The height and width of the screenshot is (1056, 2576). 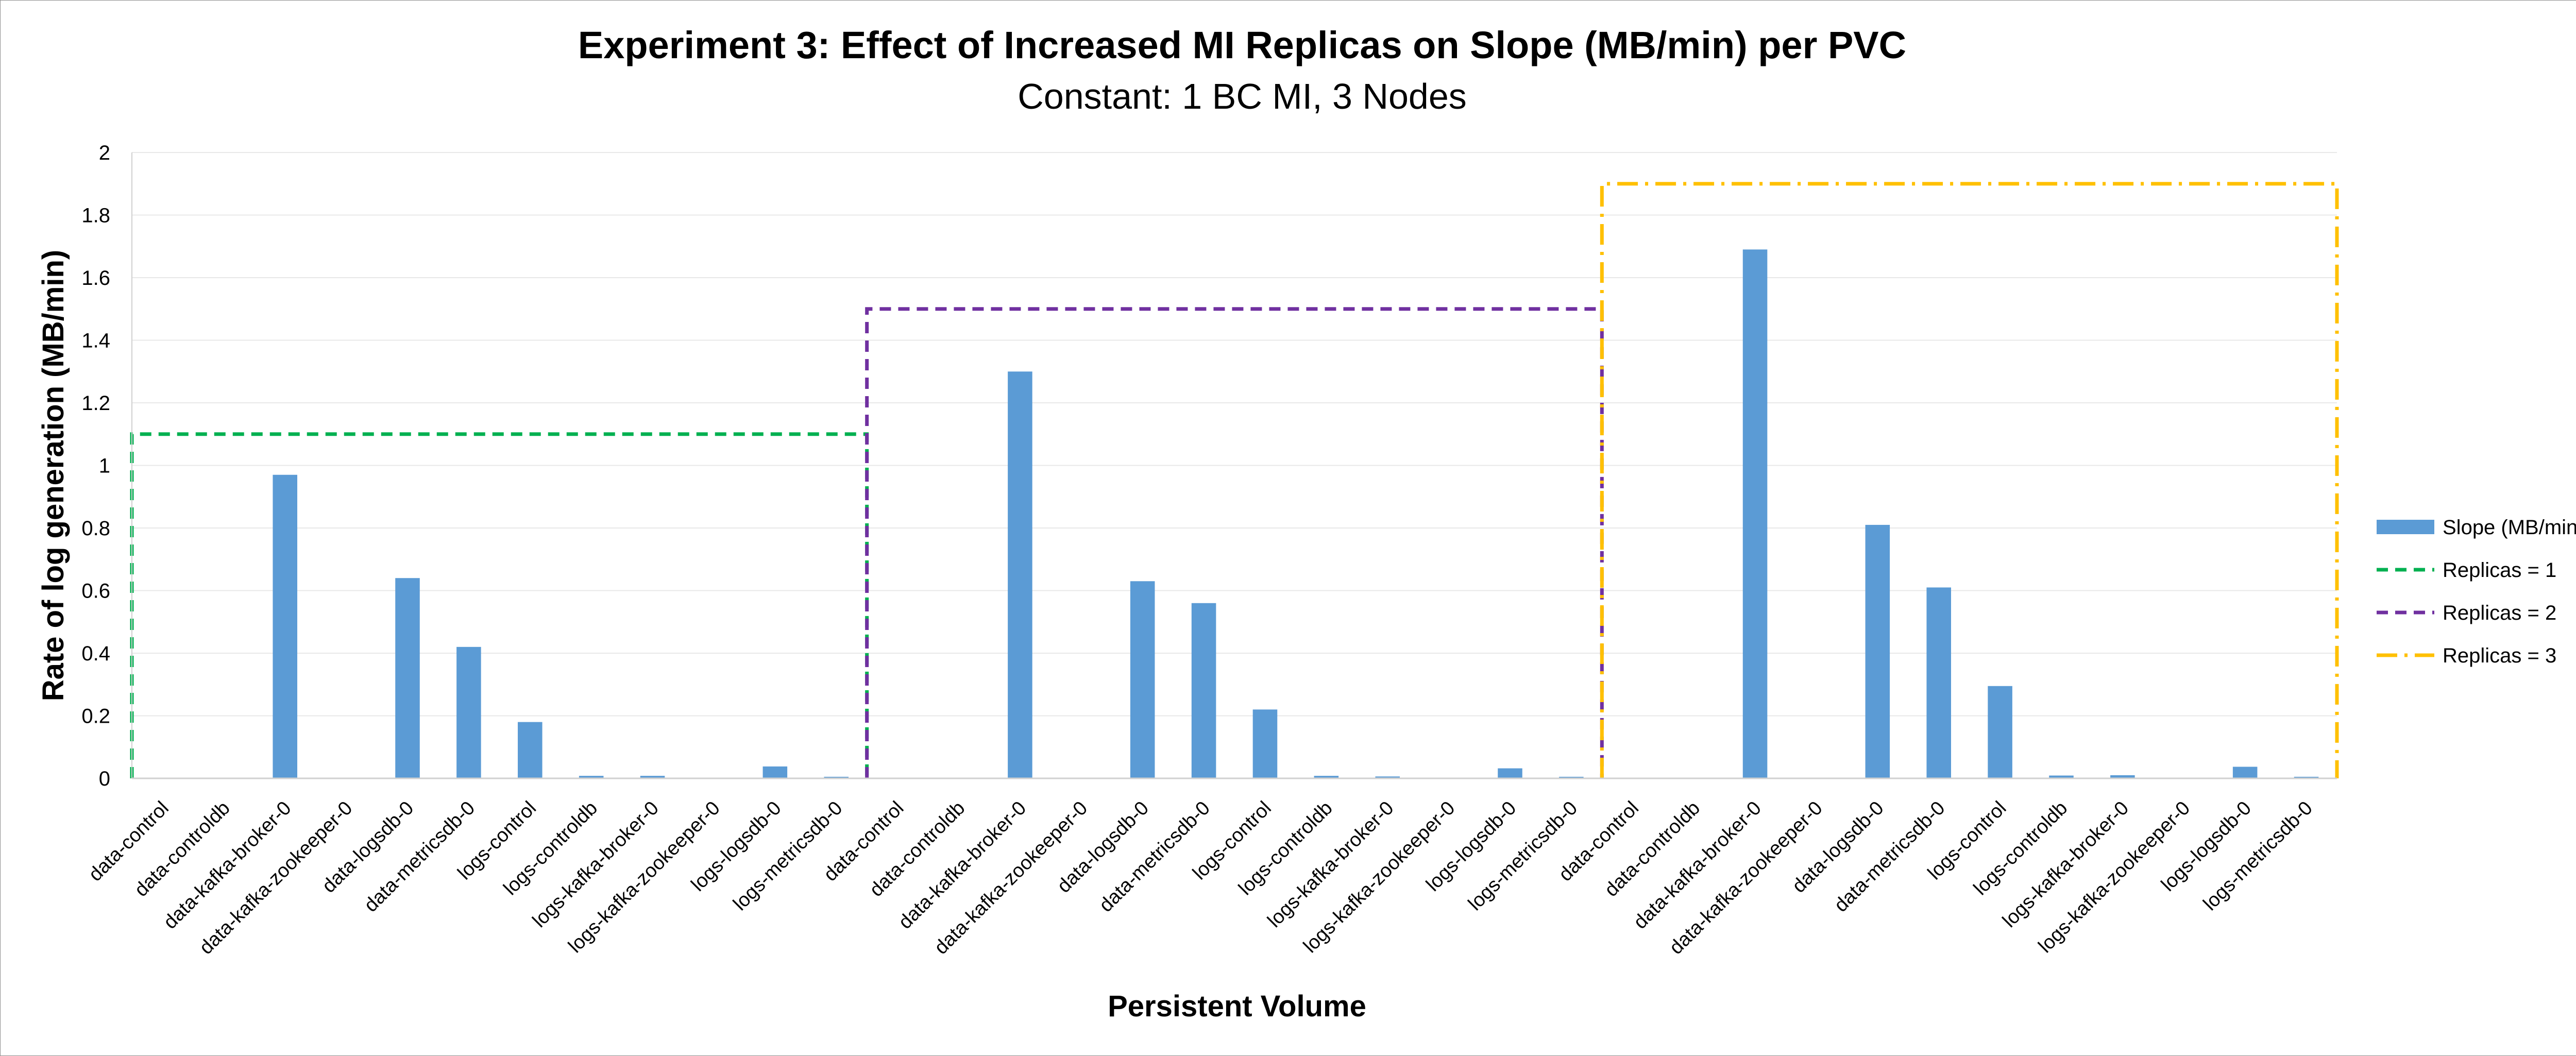 What do you see at coordinates (95, 653) in the screenshot?
I see `y-tick-label: 0.4` at bounding box center [95, 653].